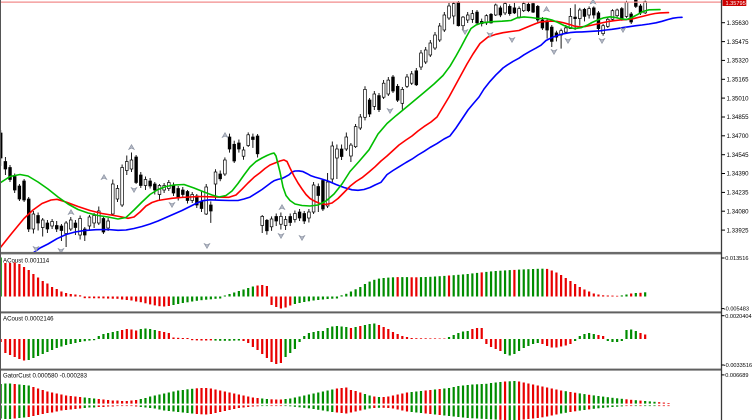  Describe the element at coordinates (736, 376) in the screenshot. I see `svg-text: 0.006689` at that location.